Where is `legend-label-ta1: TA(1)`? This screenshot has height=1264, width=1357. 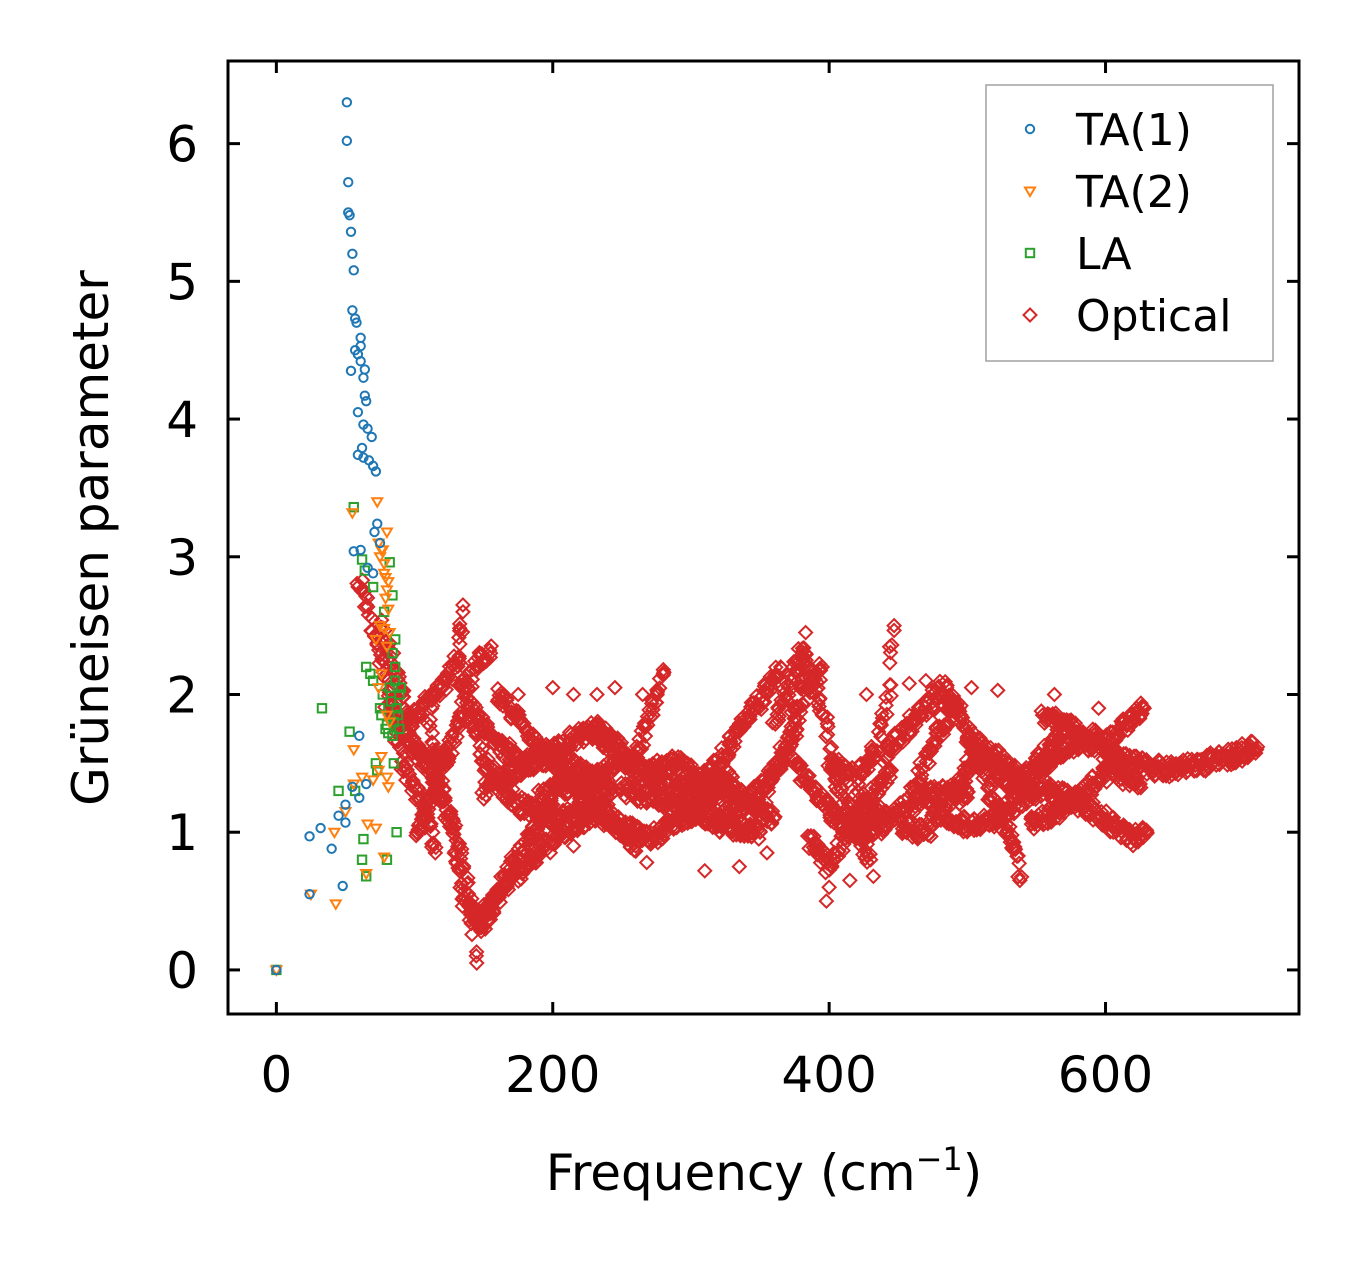
legend-label-ta1: TA(1) is located at coordinates (1133, 130).